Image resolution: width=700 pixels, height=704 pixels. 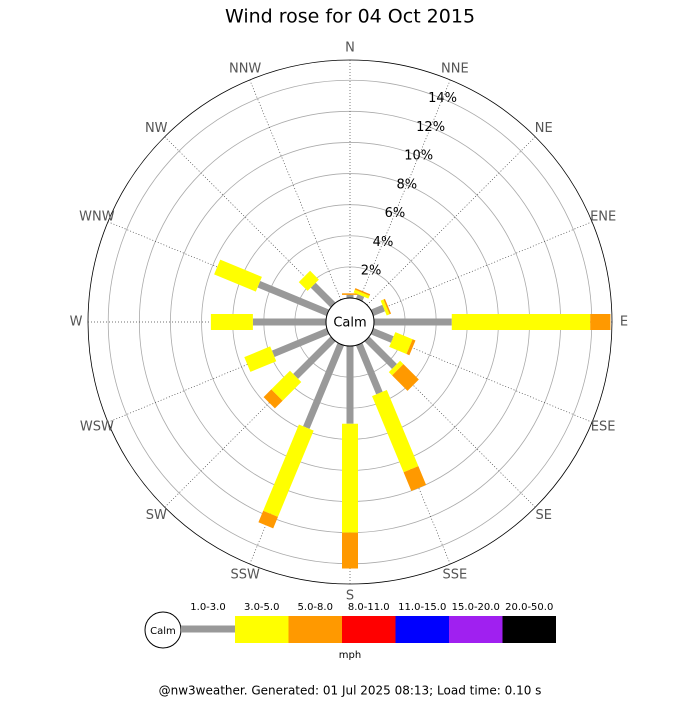 What do you see at coordinates (350, 17) in the screenshot?
I see `chart-title: Wind rose for 04 Oct 2015` at bounding box center [350, 17].